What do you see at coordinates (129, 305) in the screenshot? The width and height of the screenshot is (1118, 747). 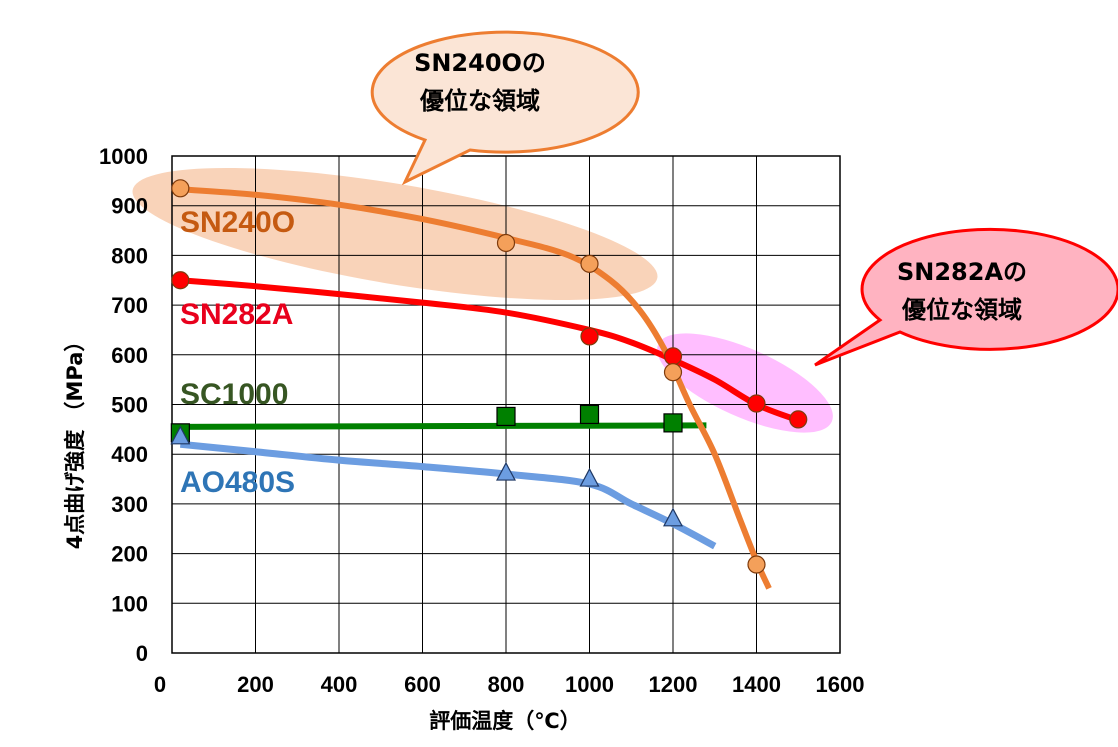 I see `y-tick-label: 700` at bounding box center [129, 305].